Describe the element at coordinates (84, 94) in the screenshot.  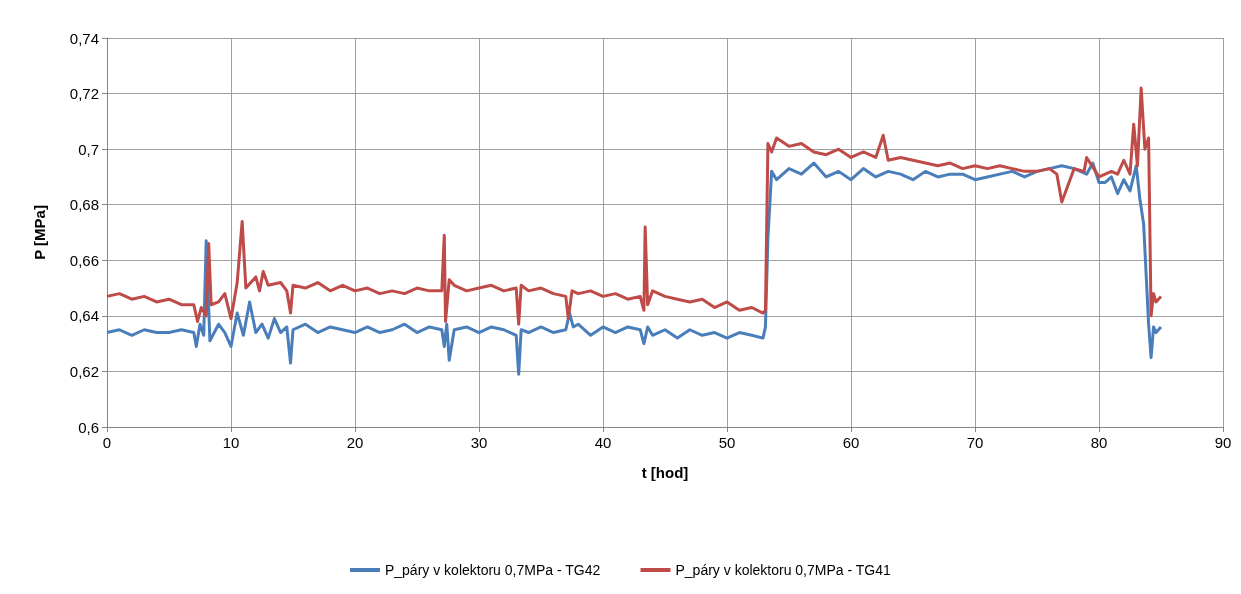
I see `y-tick-label: 0,72` at that location.